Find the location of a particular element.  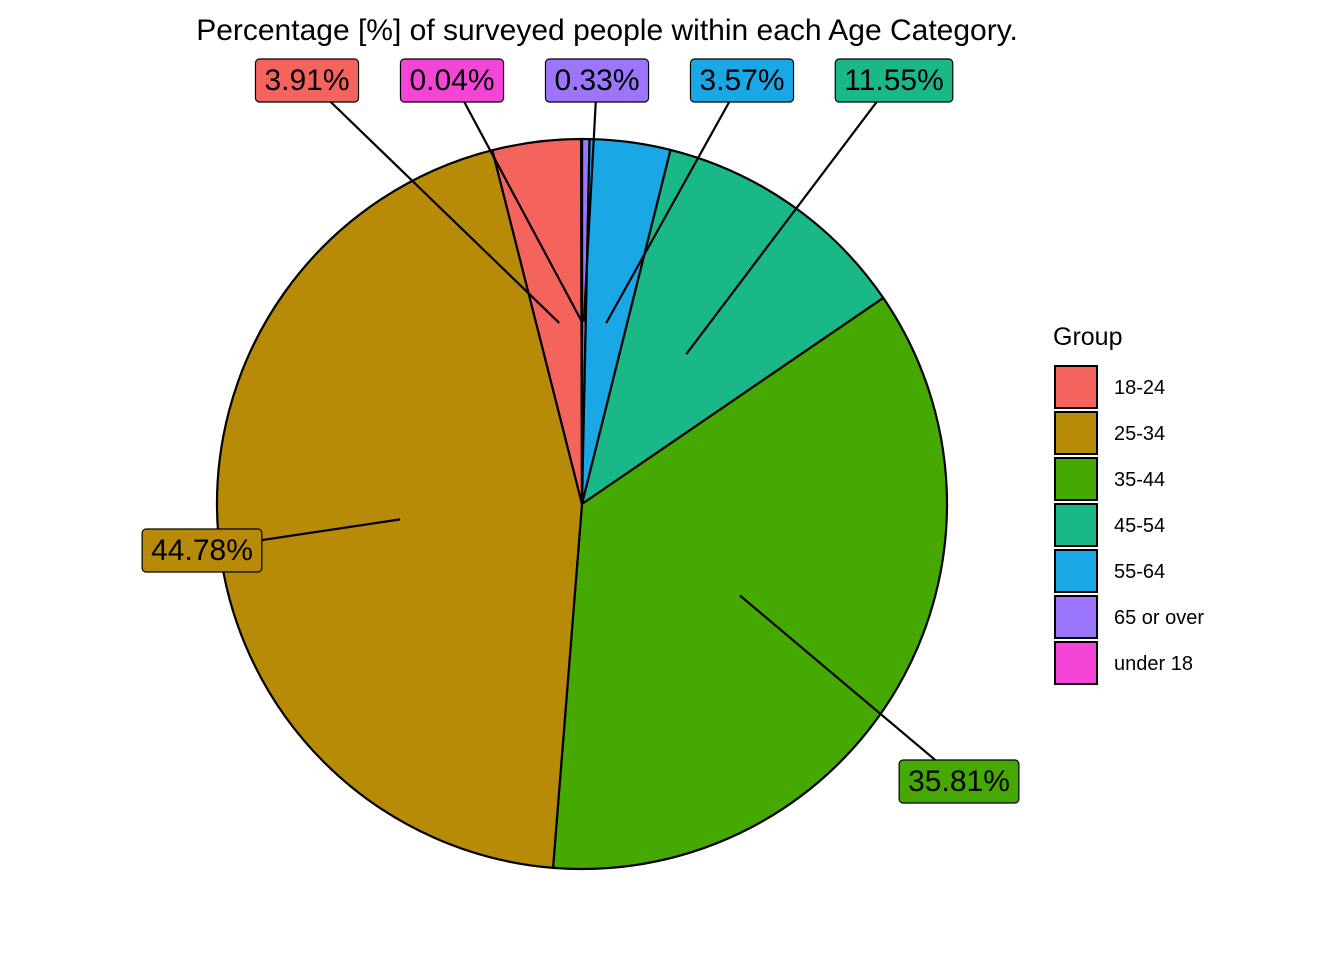

slice-label: 0.33% is located at coordinates (597, 80).